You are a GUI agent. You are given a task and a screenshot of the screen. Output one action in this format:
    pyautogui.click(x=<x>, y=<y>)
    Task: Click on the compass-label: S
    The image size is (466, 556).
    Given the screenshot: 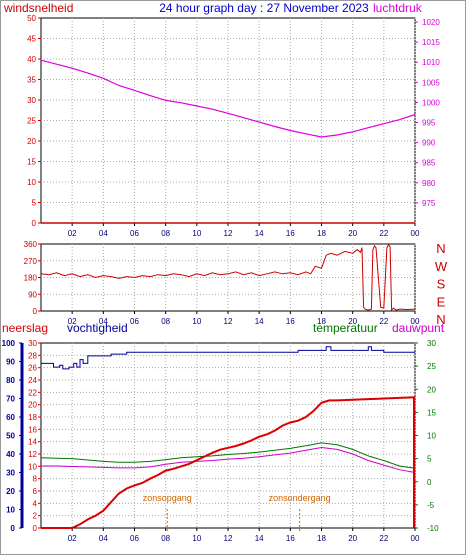 What is the action you would take?
    pyautogui.click(x=441, y=284)
    